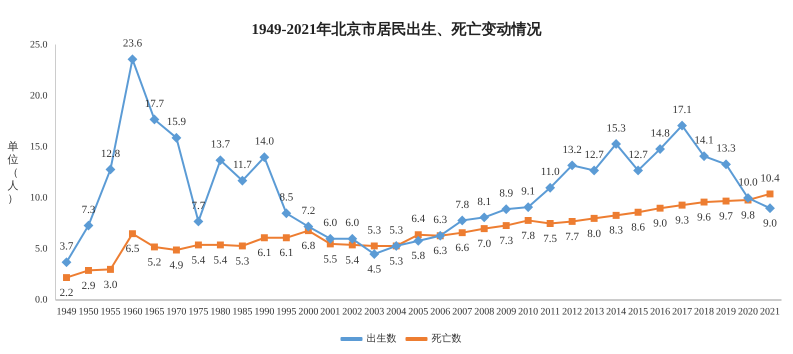 This screenshot has width=793, height=354. Describe the element at coordinates (41, 249) in the screenshot. I see `y-tick-label: 5.0` at that location.